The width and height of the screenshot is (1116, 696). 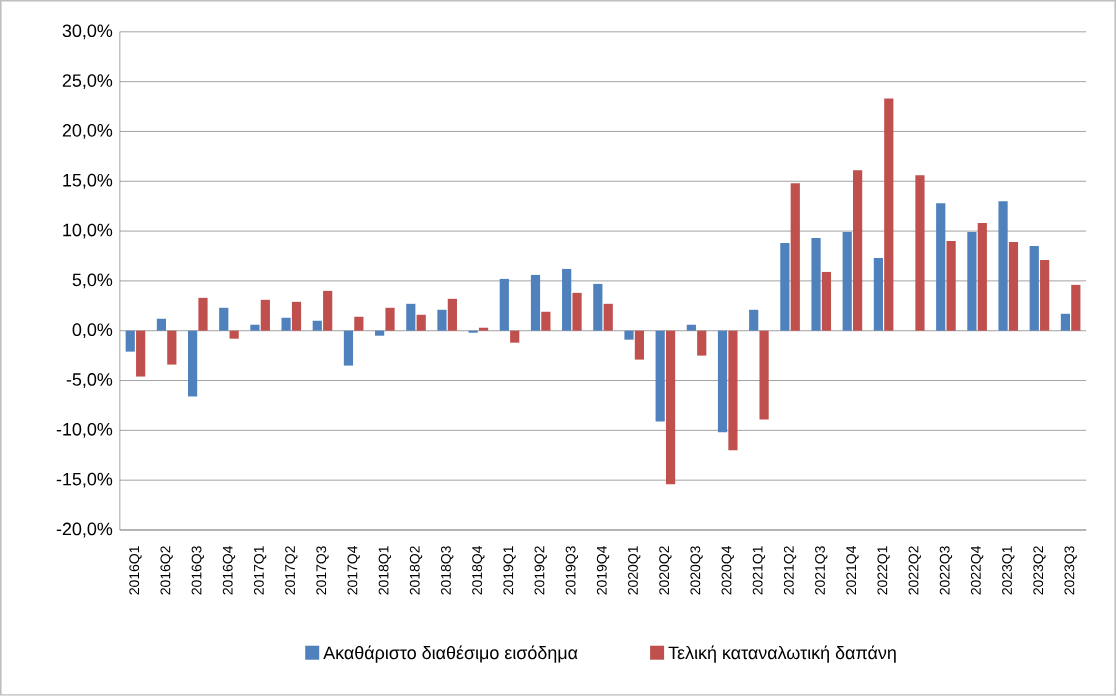 What do you see at coordinates (92, 331) in the screenshot?
I see `y-tick-label: 0,0%` at bounding box center [92, 331].